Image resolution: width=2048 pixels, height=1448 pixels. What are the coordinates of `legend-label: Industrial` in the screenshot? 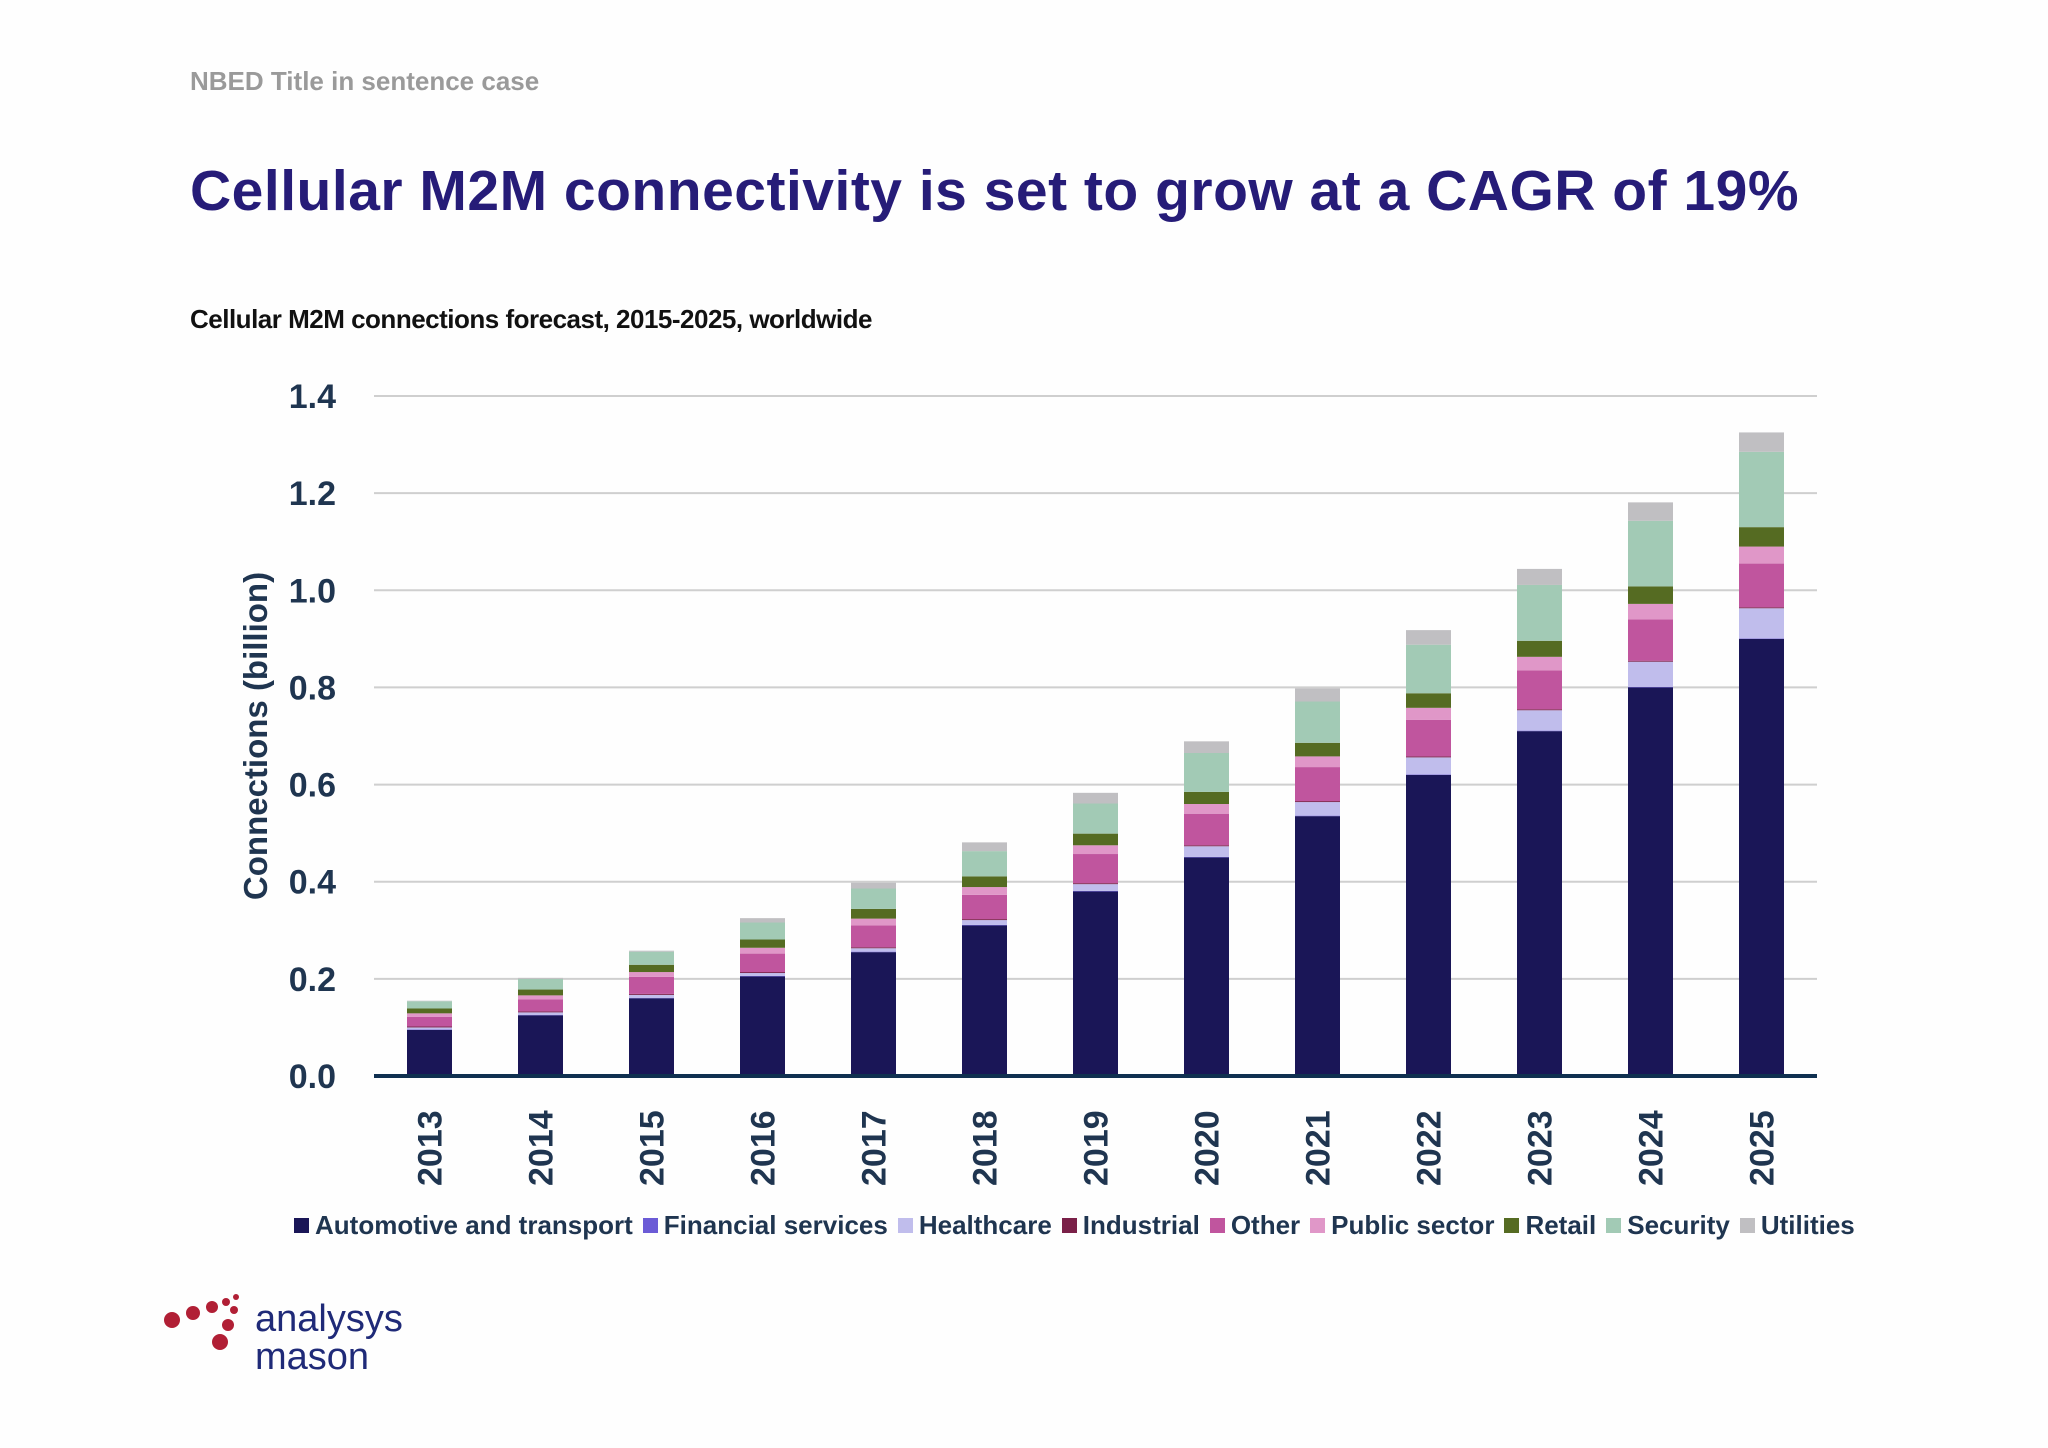 It's located at (1141, 1225).